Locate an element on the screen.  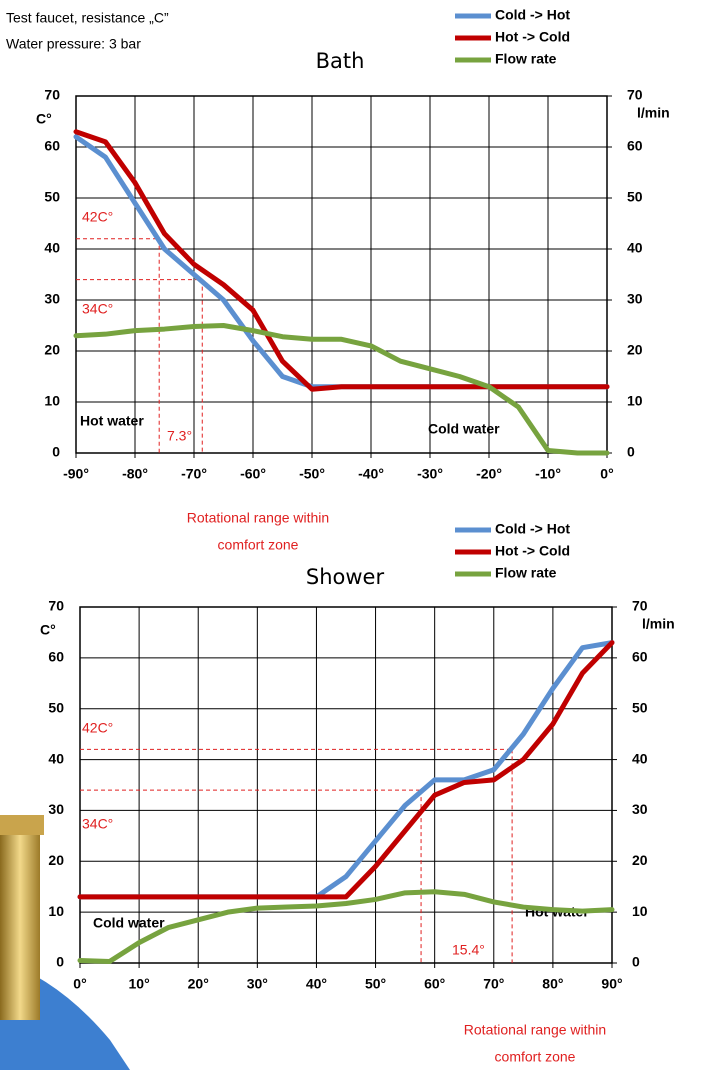
faucet-photo is located at coordinates (65, 942).